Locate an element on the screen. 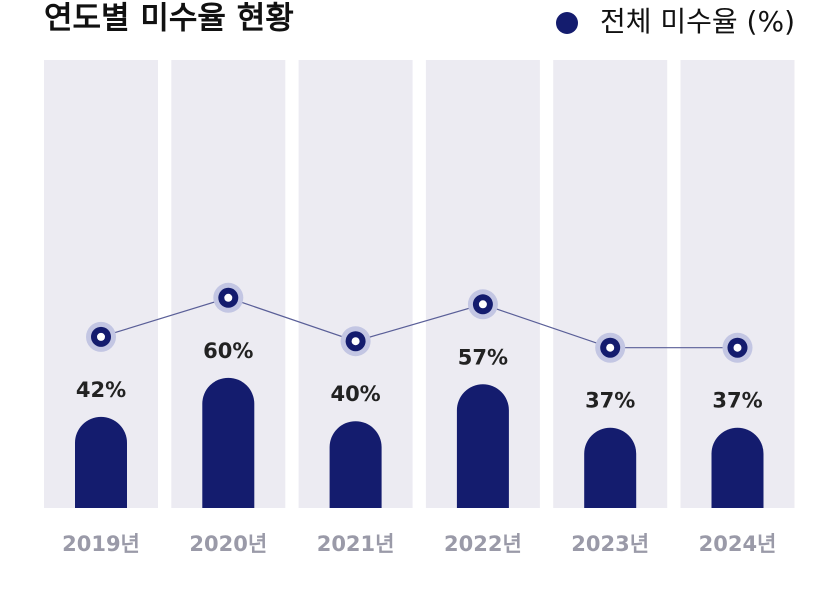 Image resolution: width=834 pixels, height=603 pixels. value-label: 42% is located at coordinates (101, 390).